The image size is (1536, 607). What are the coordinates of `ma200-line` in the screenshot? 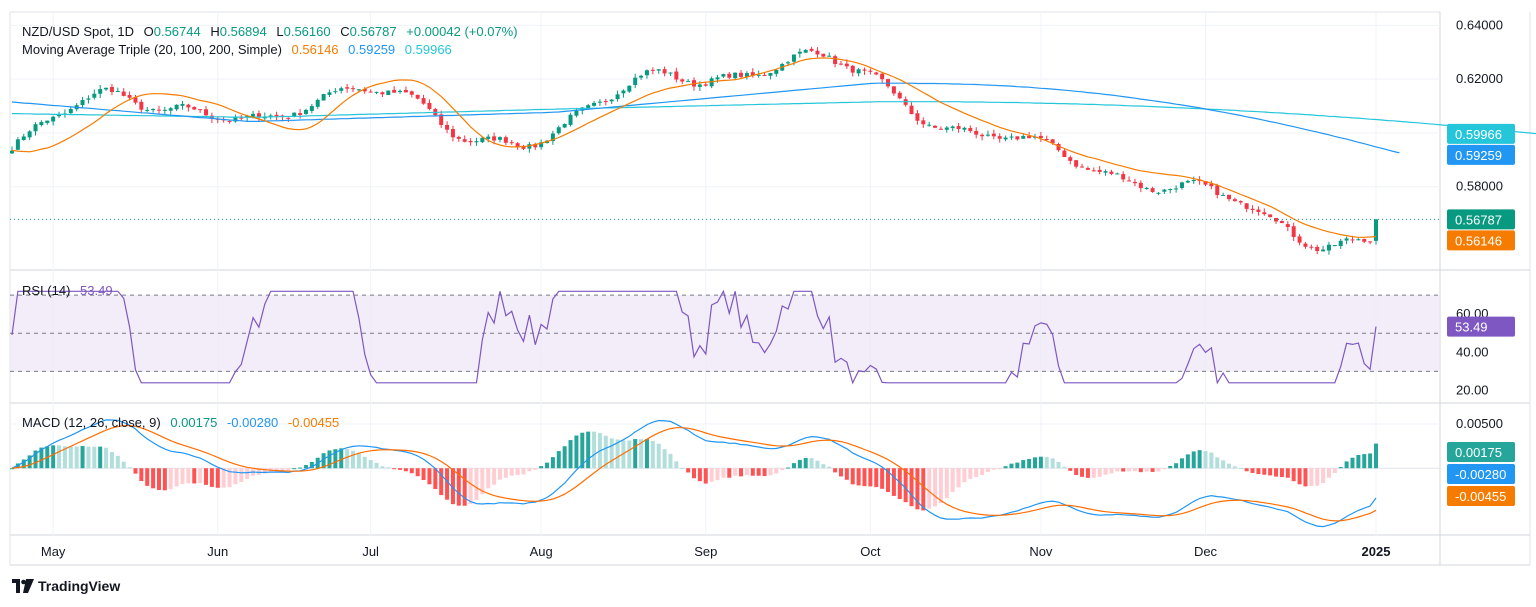 It's located at (774, 118).